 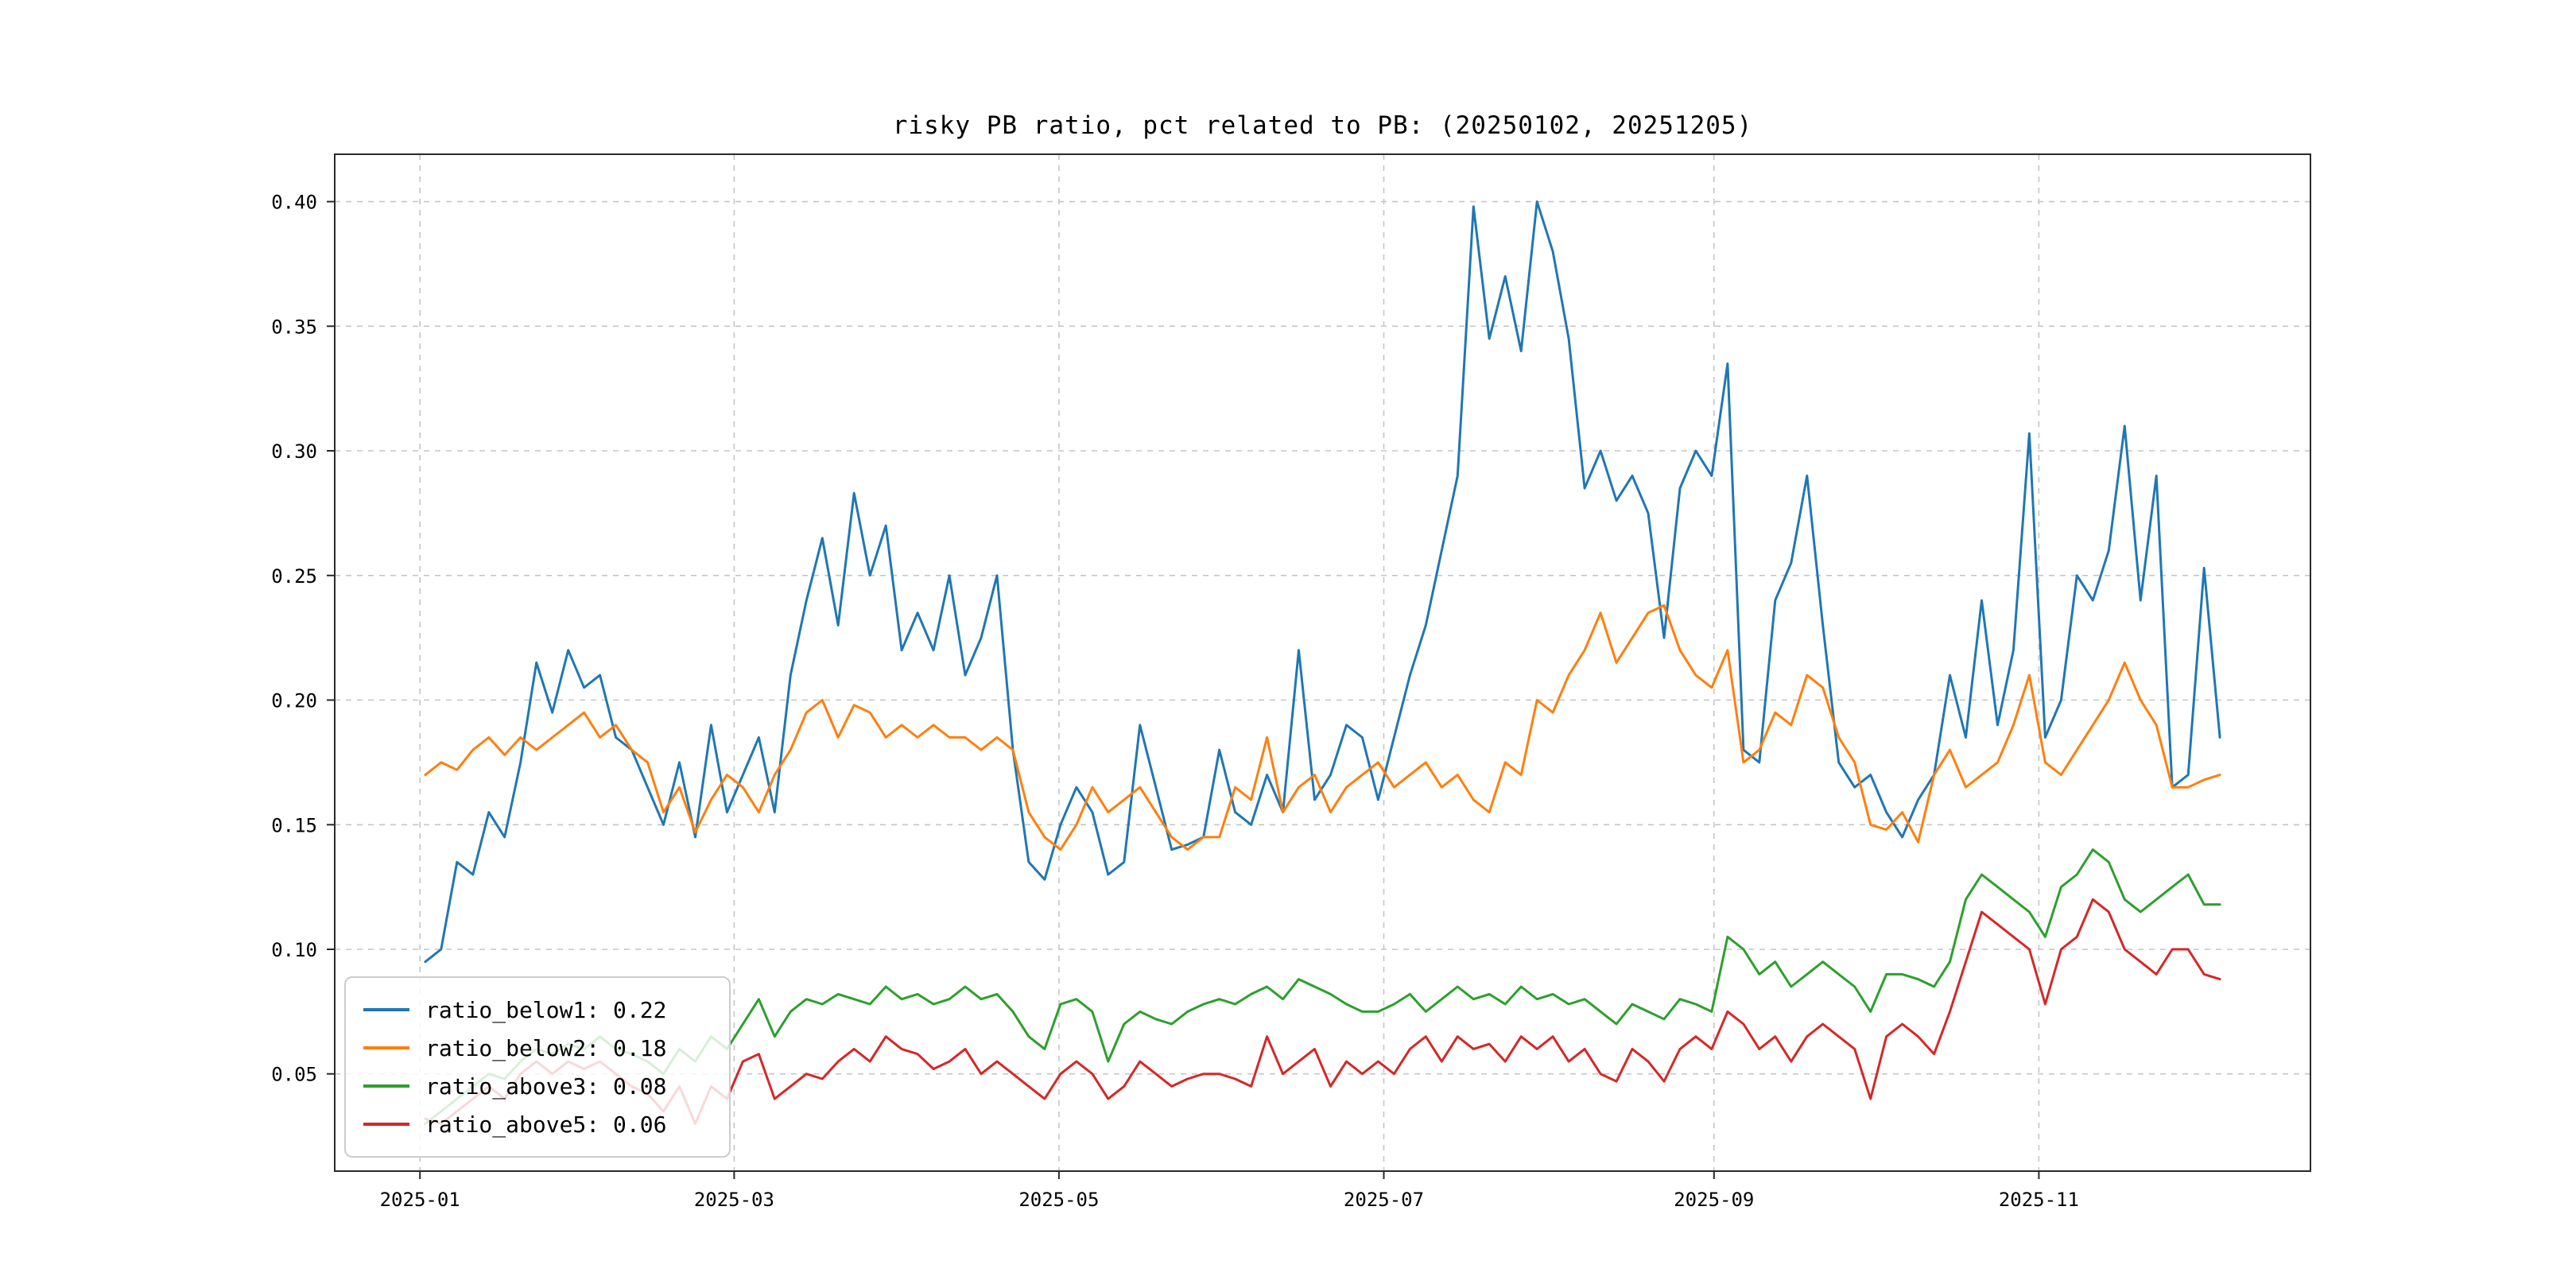 I want to click on legend-item-ratio_below1: ratio_below1: 0.22, so click(x=538, y=1010).